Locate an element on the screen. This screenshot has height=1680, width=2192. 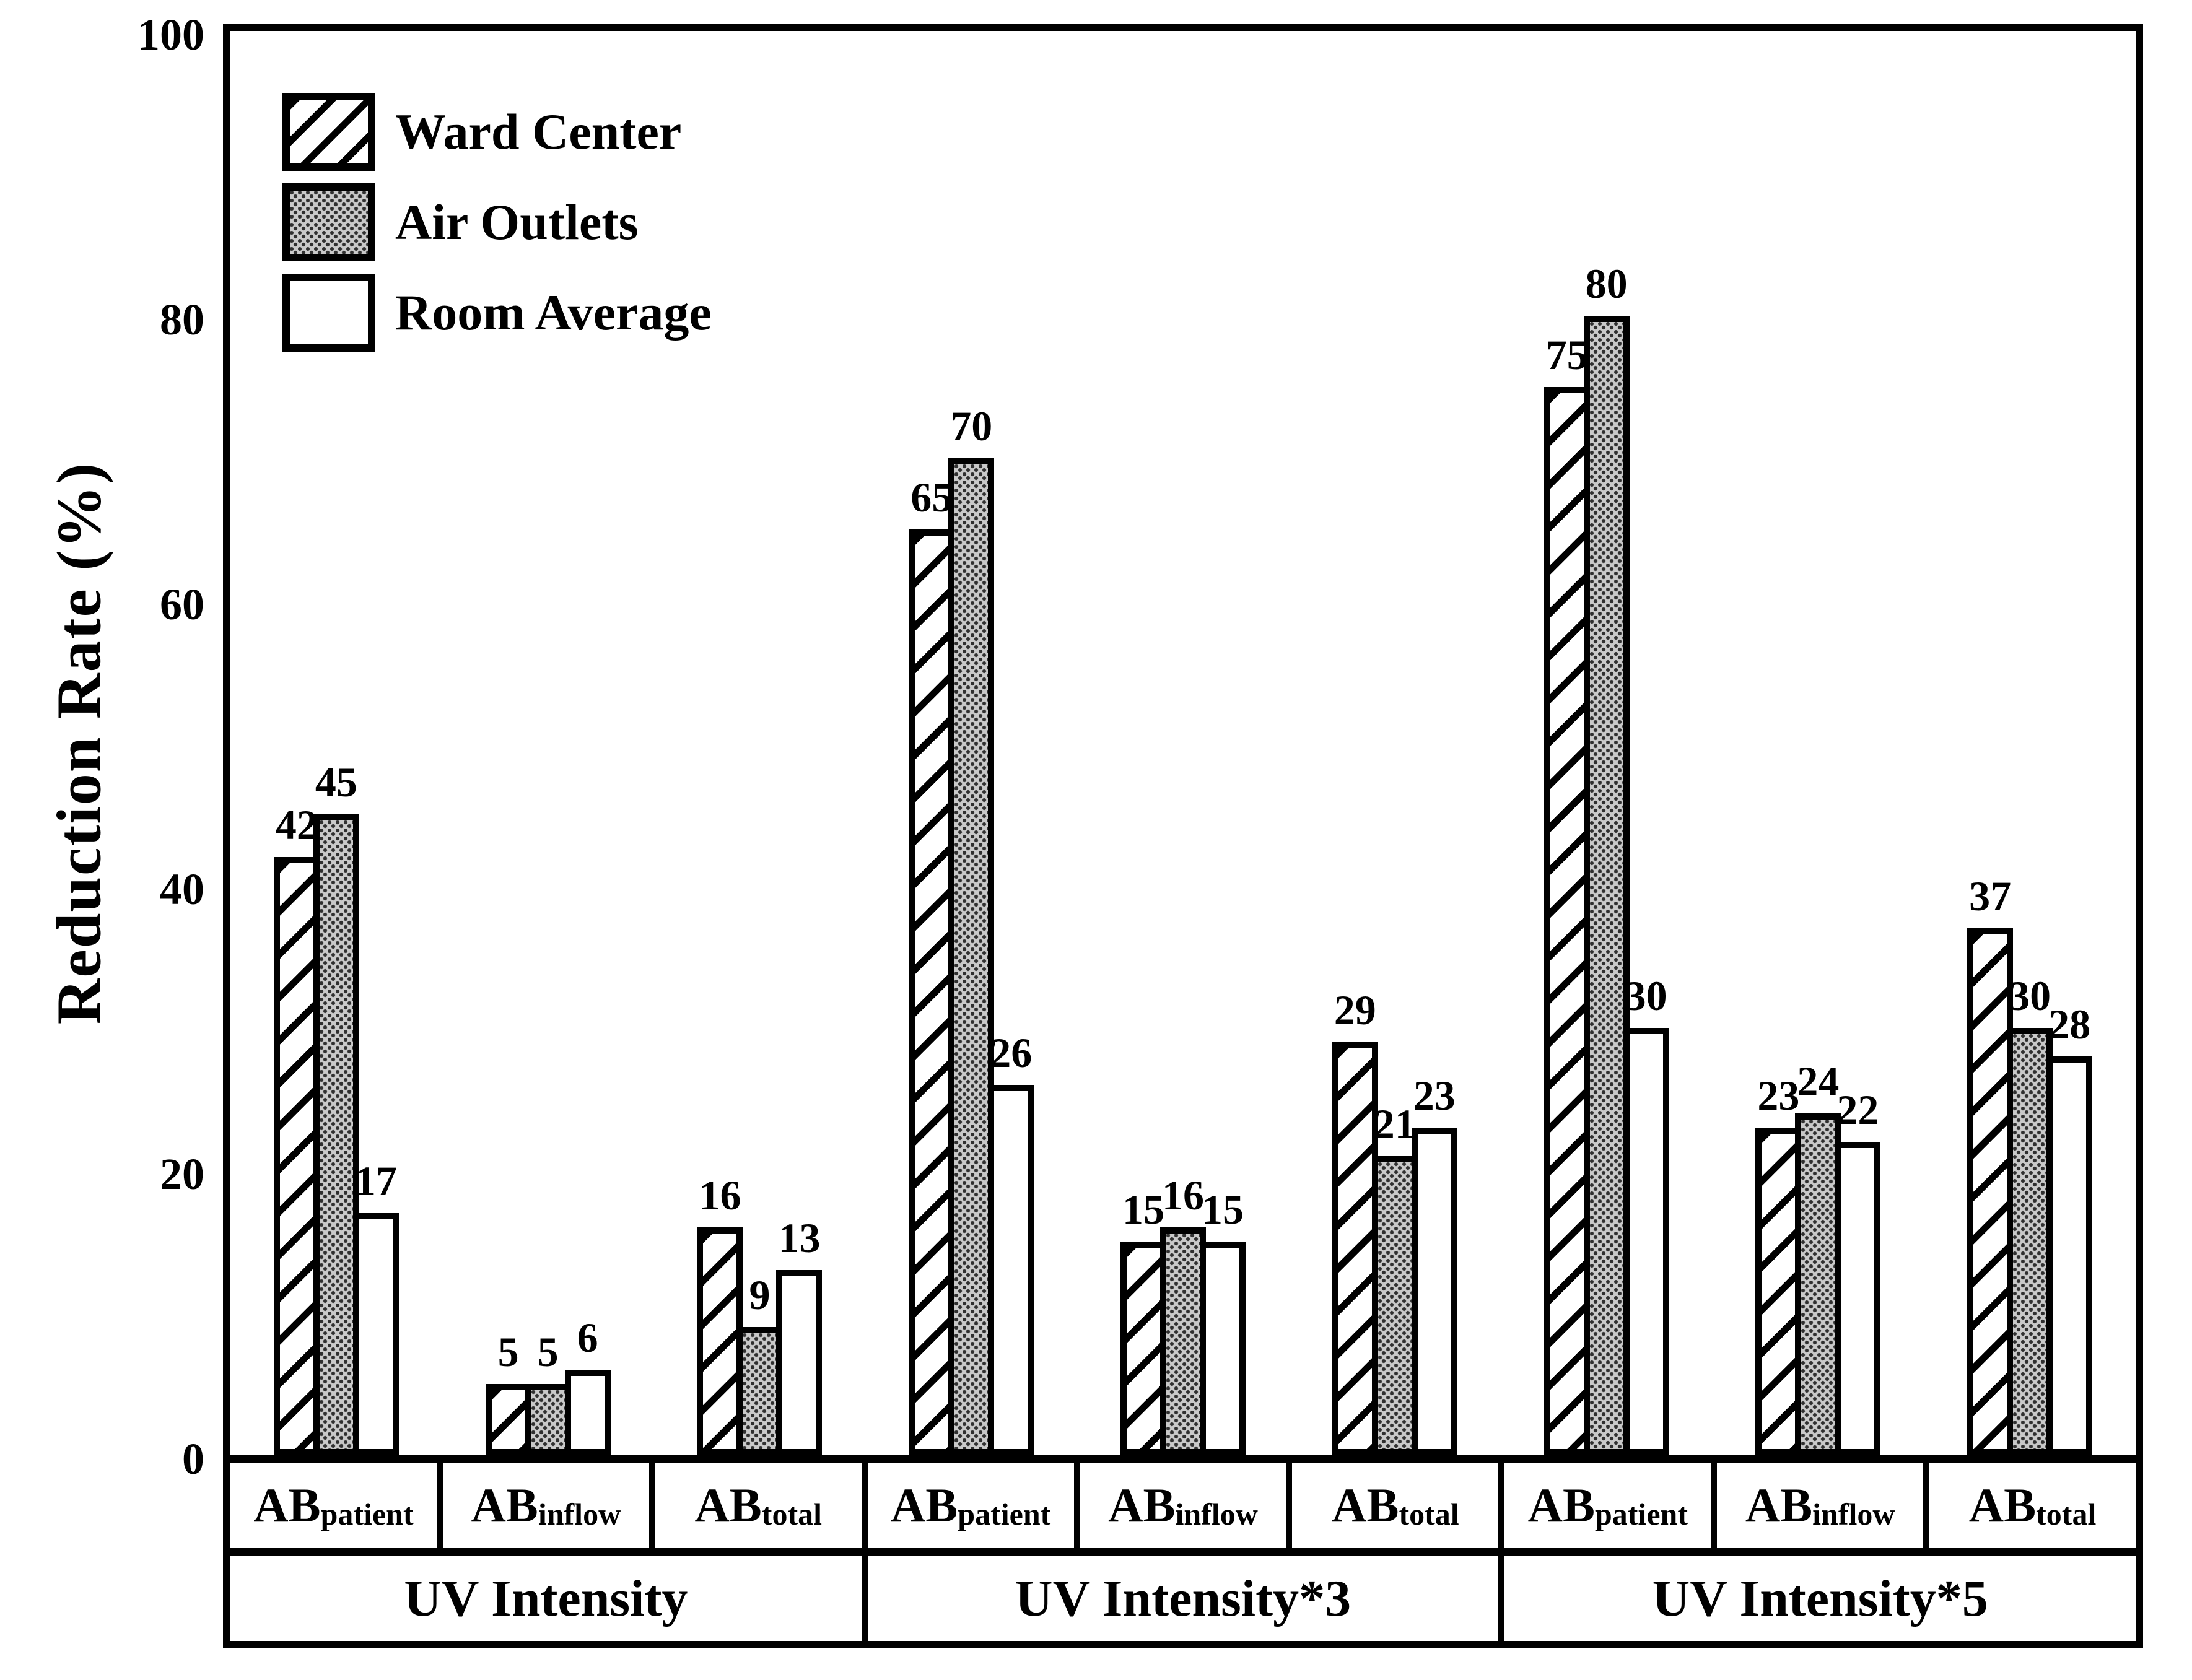
subgroup-bar-cell: 23 24 22 is located at coordinates (1818, 743).